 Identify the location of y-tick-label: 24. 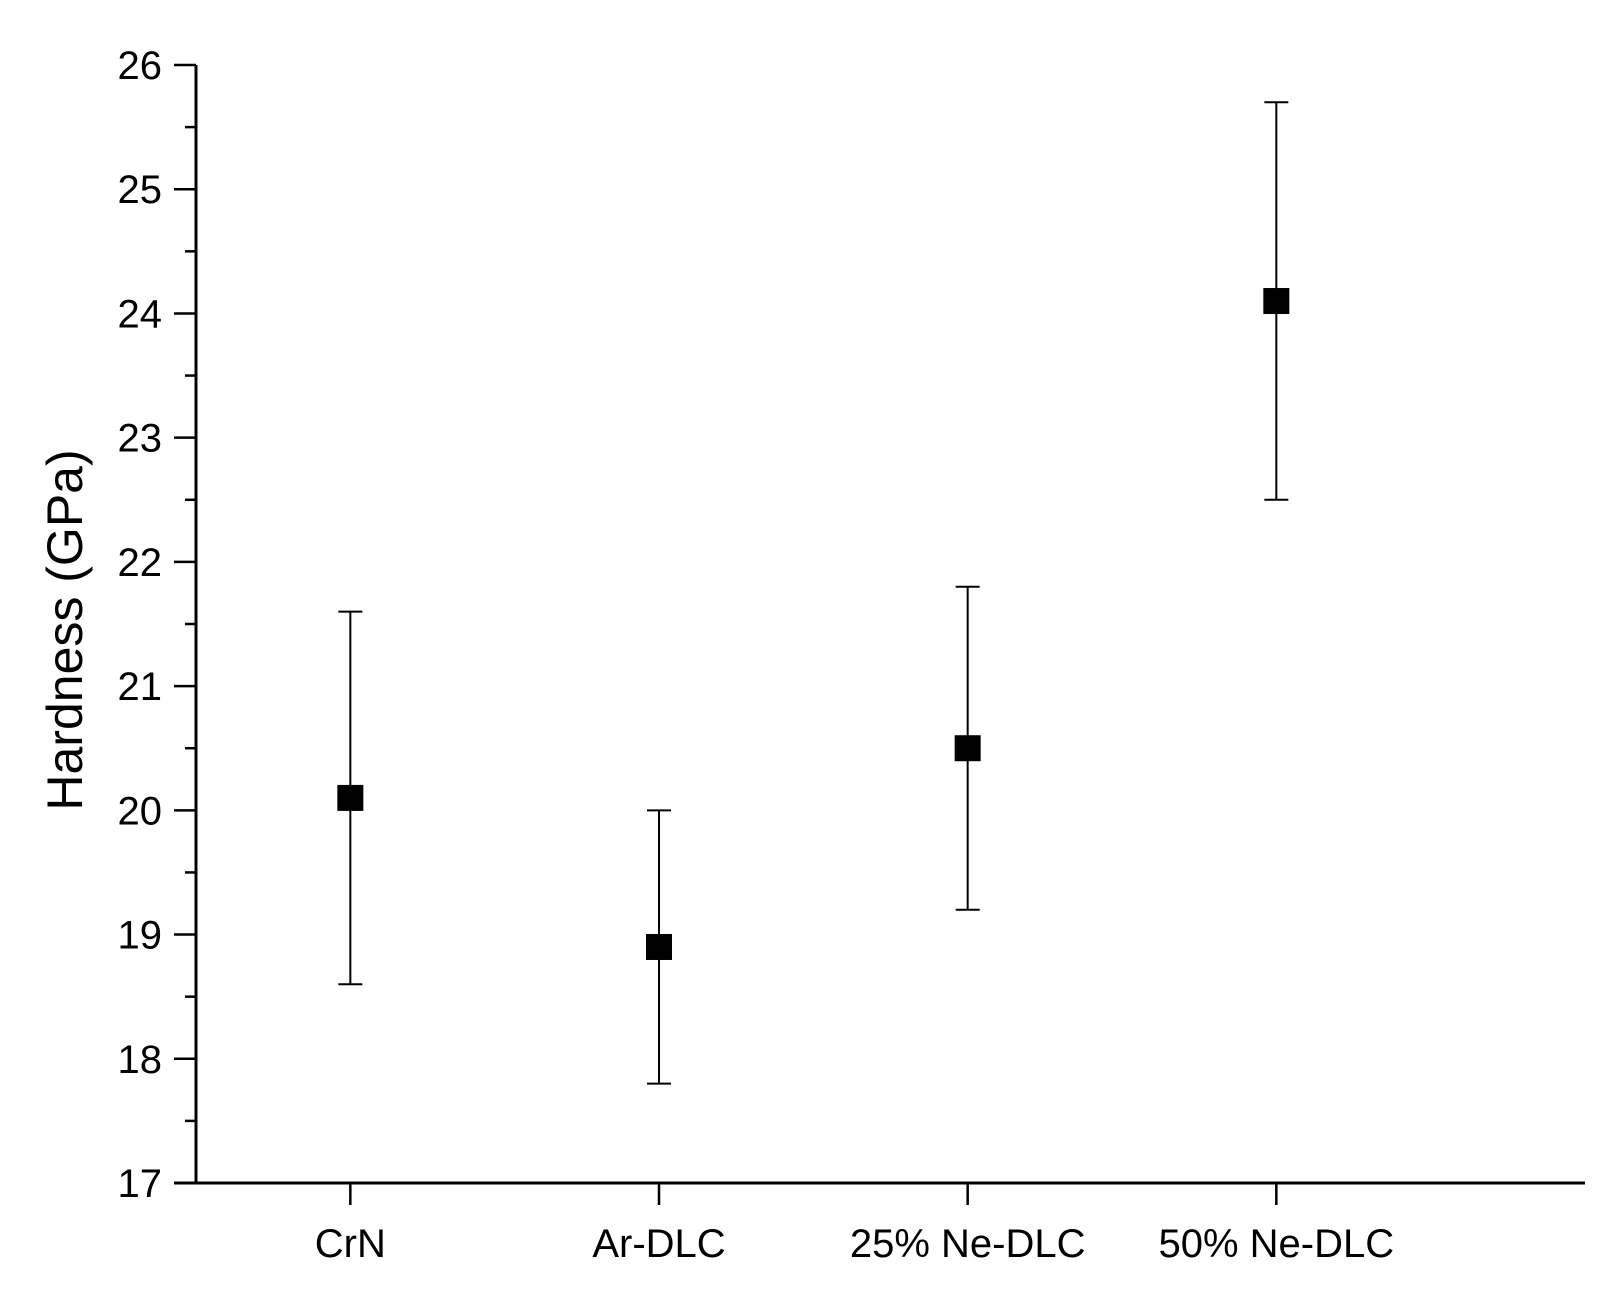
(140, 314).